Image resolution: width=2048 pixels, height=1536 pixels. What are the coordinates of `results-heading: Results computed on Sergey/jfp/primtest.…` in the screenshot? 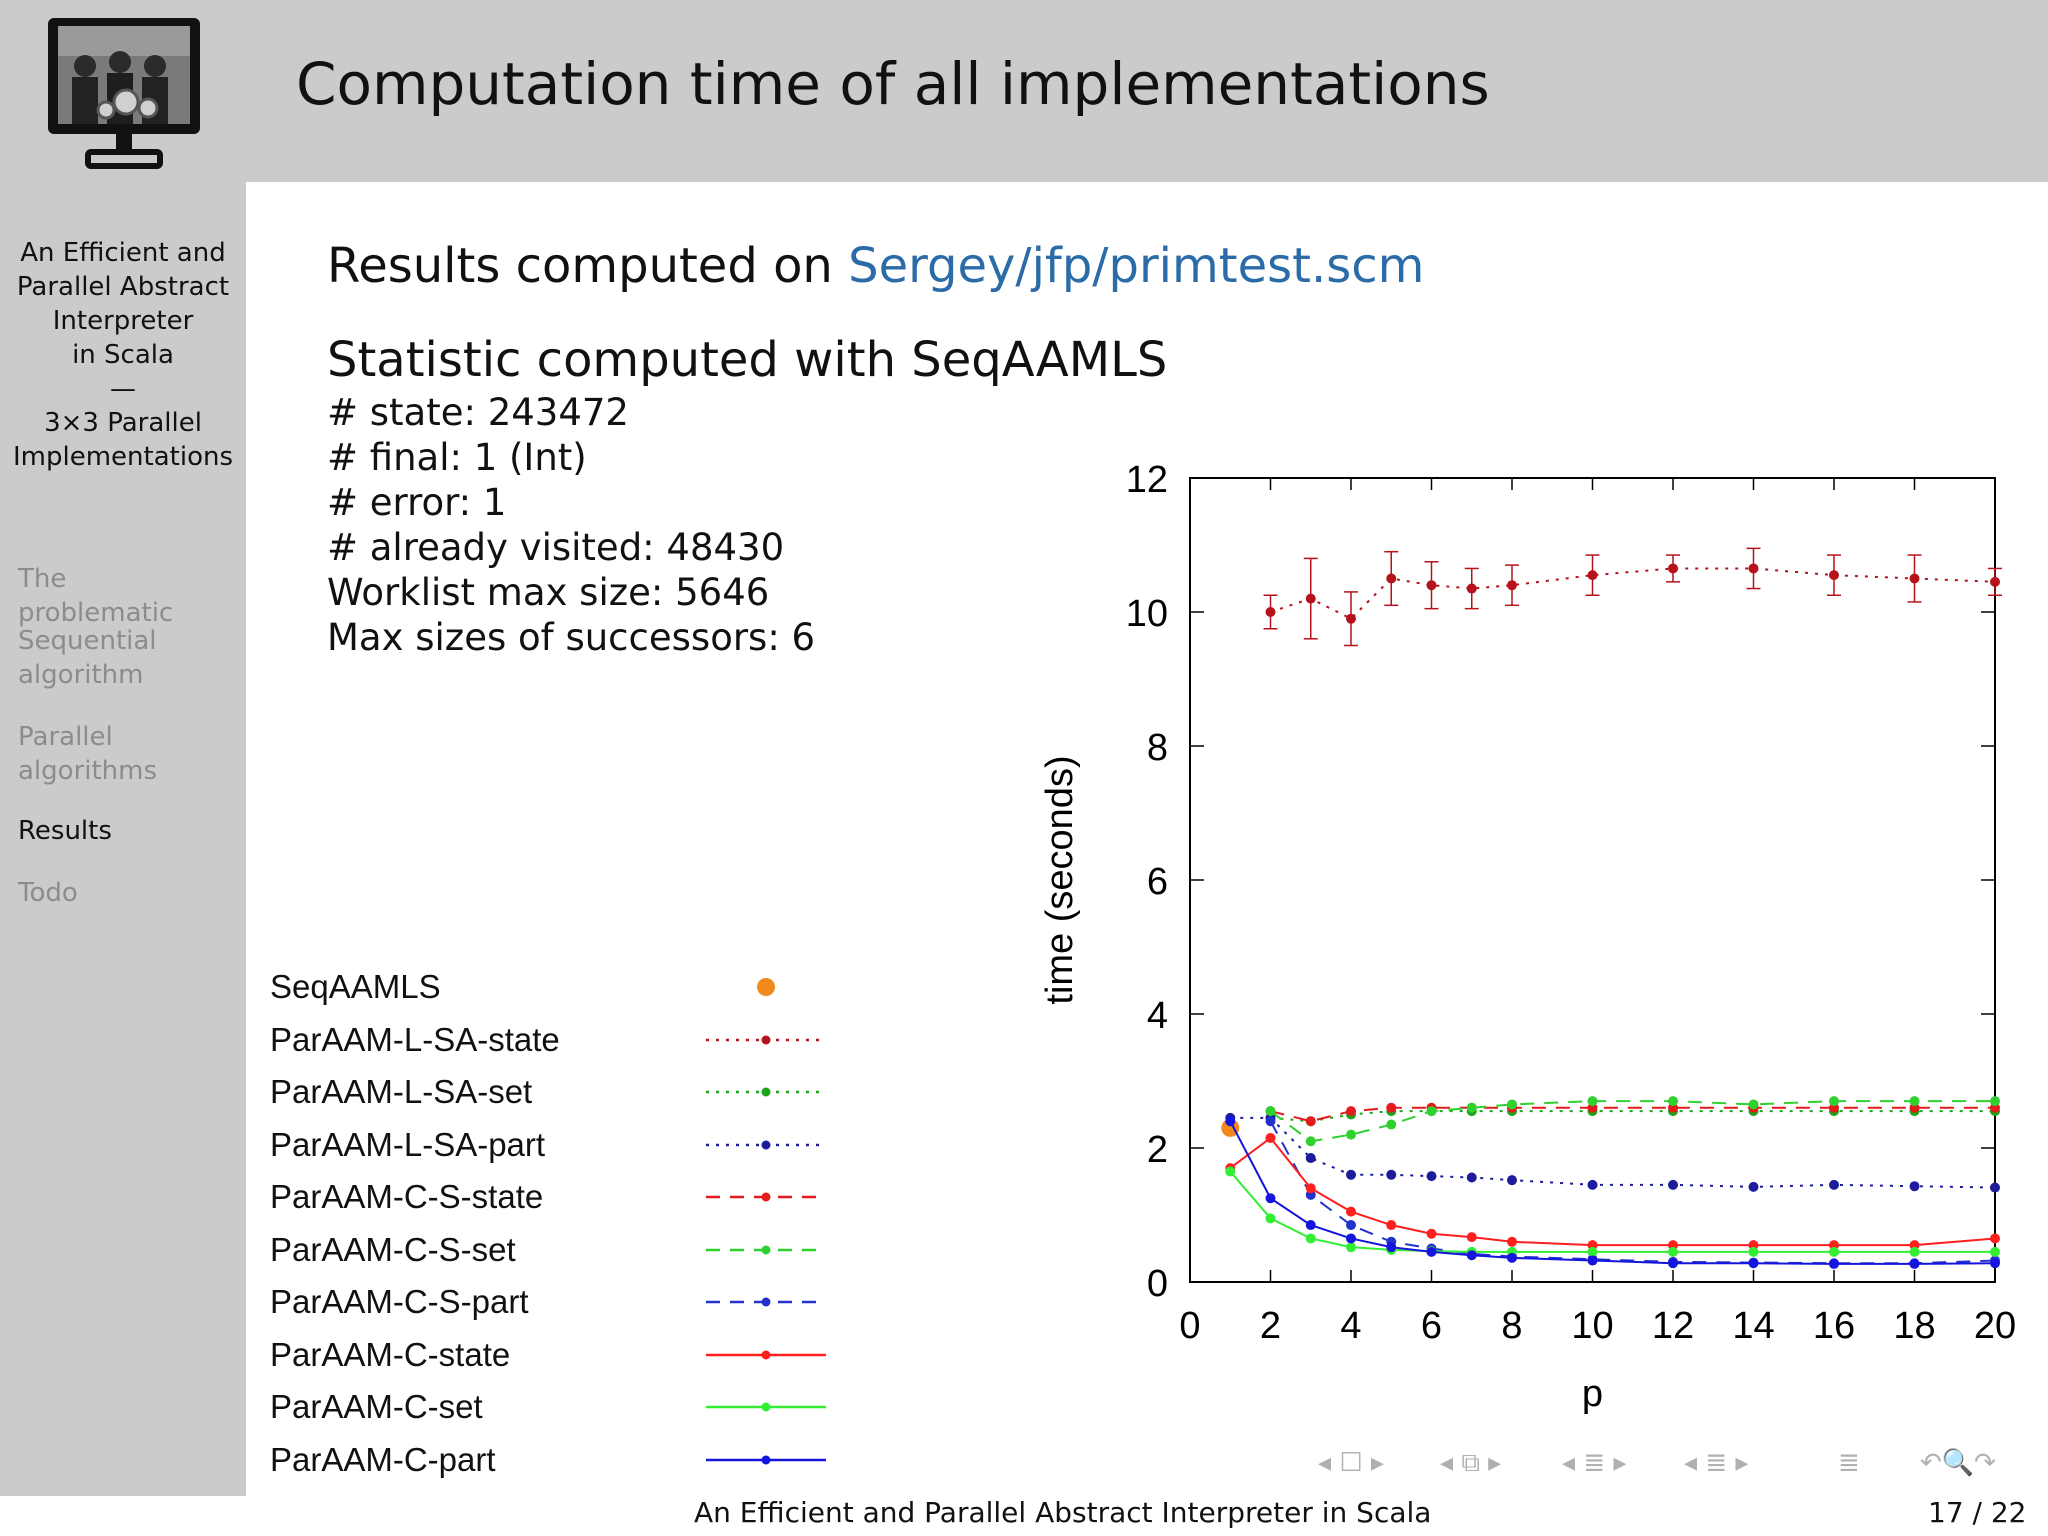 It's located at (875, 266).